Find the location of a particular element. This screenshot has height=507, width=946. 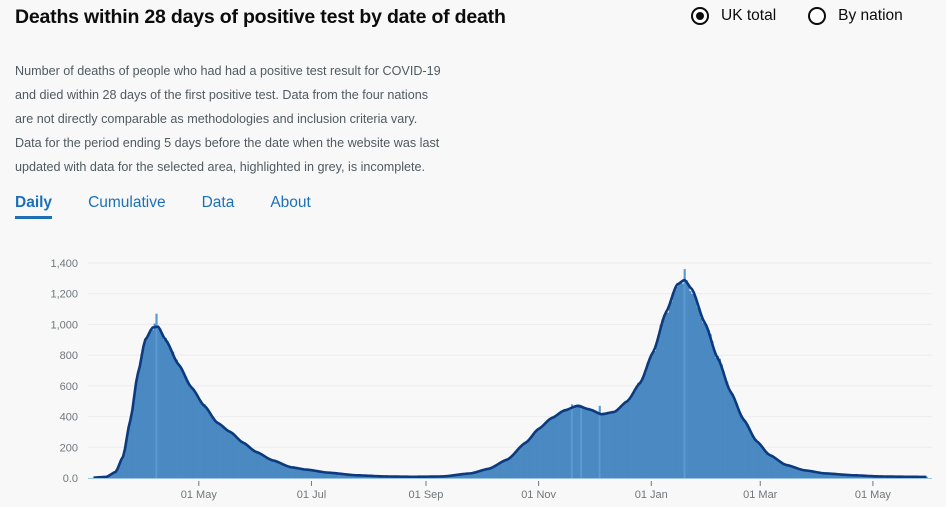

tab-about: About is located at coordinates (290, 202).